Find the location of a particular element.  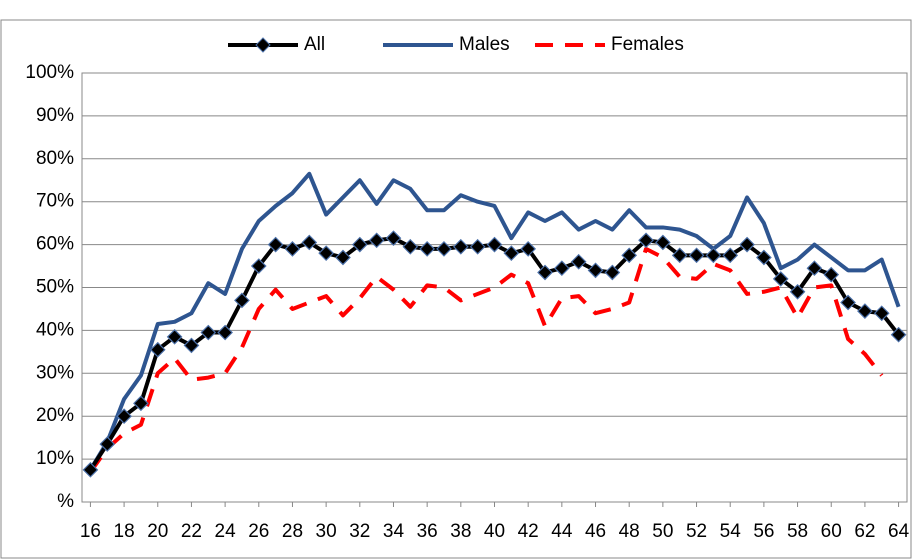

y-tick-label: % is located at coordinates (65, 501).